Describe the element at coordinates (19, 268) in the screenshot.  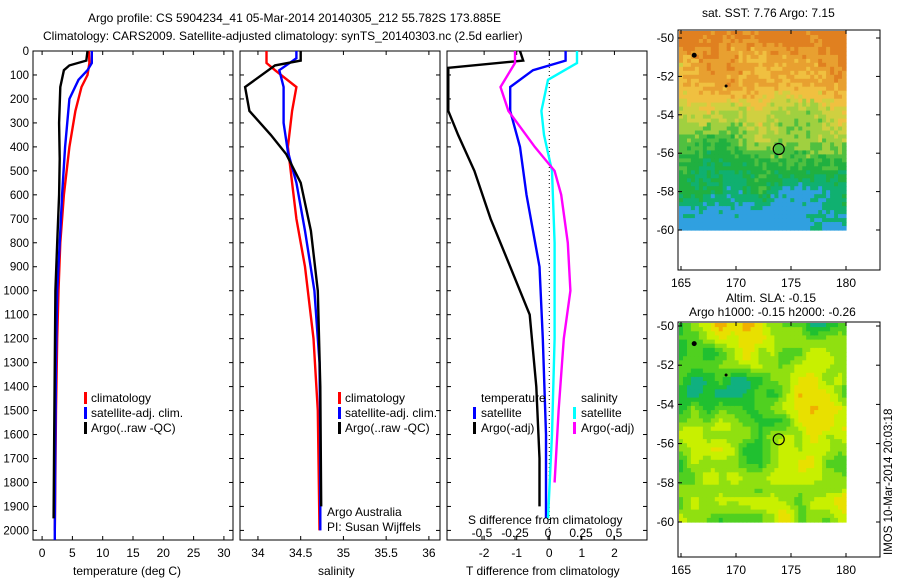
I see `y-tick-label: 900` at that location.